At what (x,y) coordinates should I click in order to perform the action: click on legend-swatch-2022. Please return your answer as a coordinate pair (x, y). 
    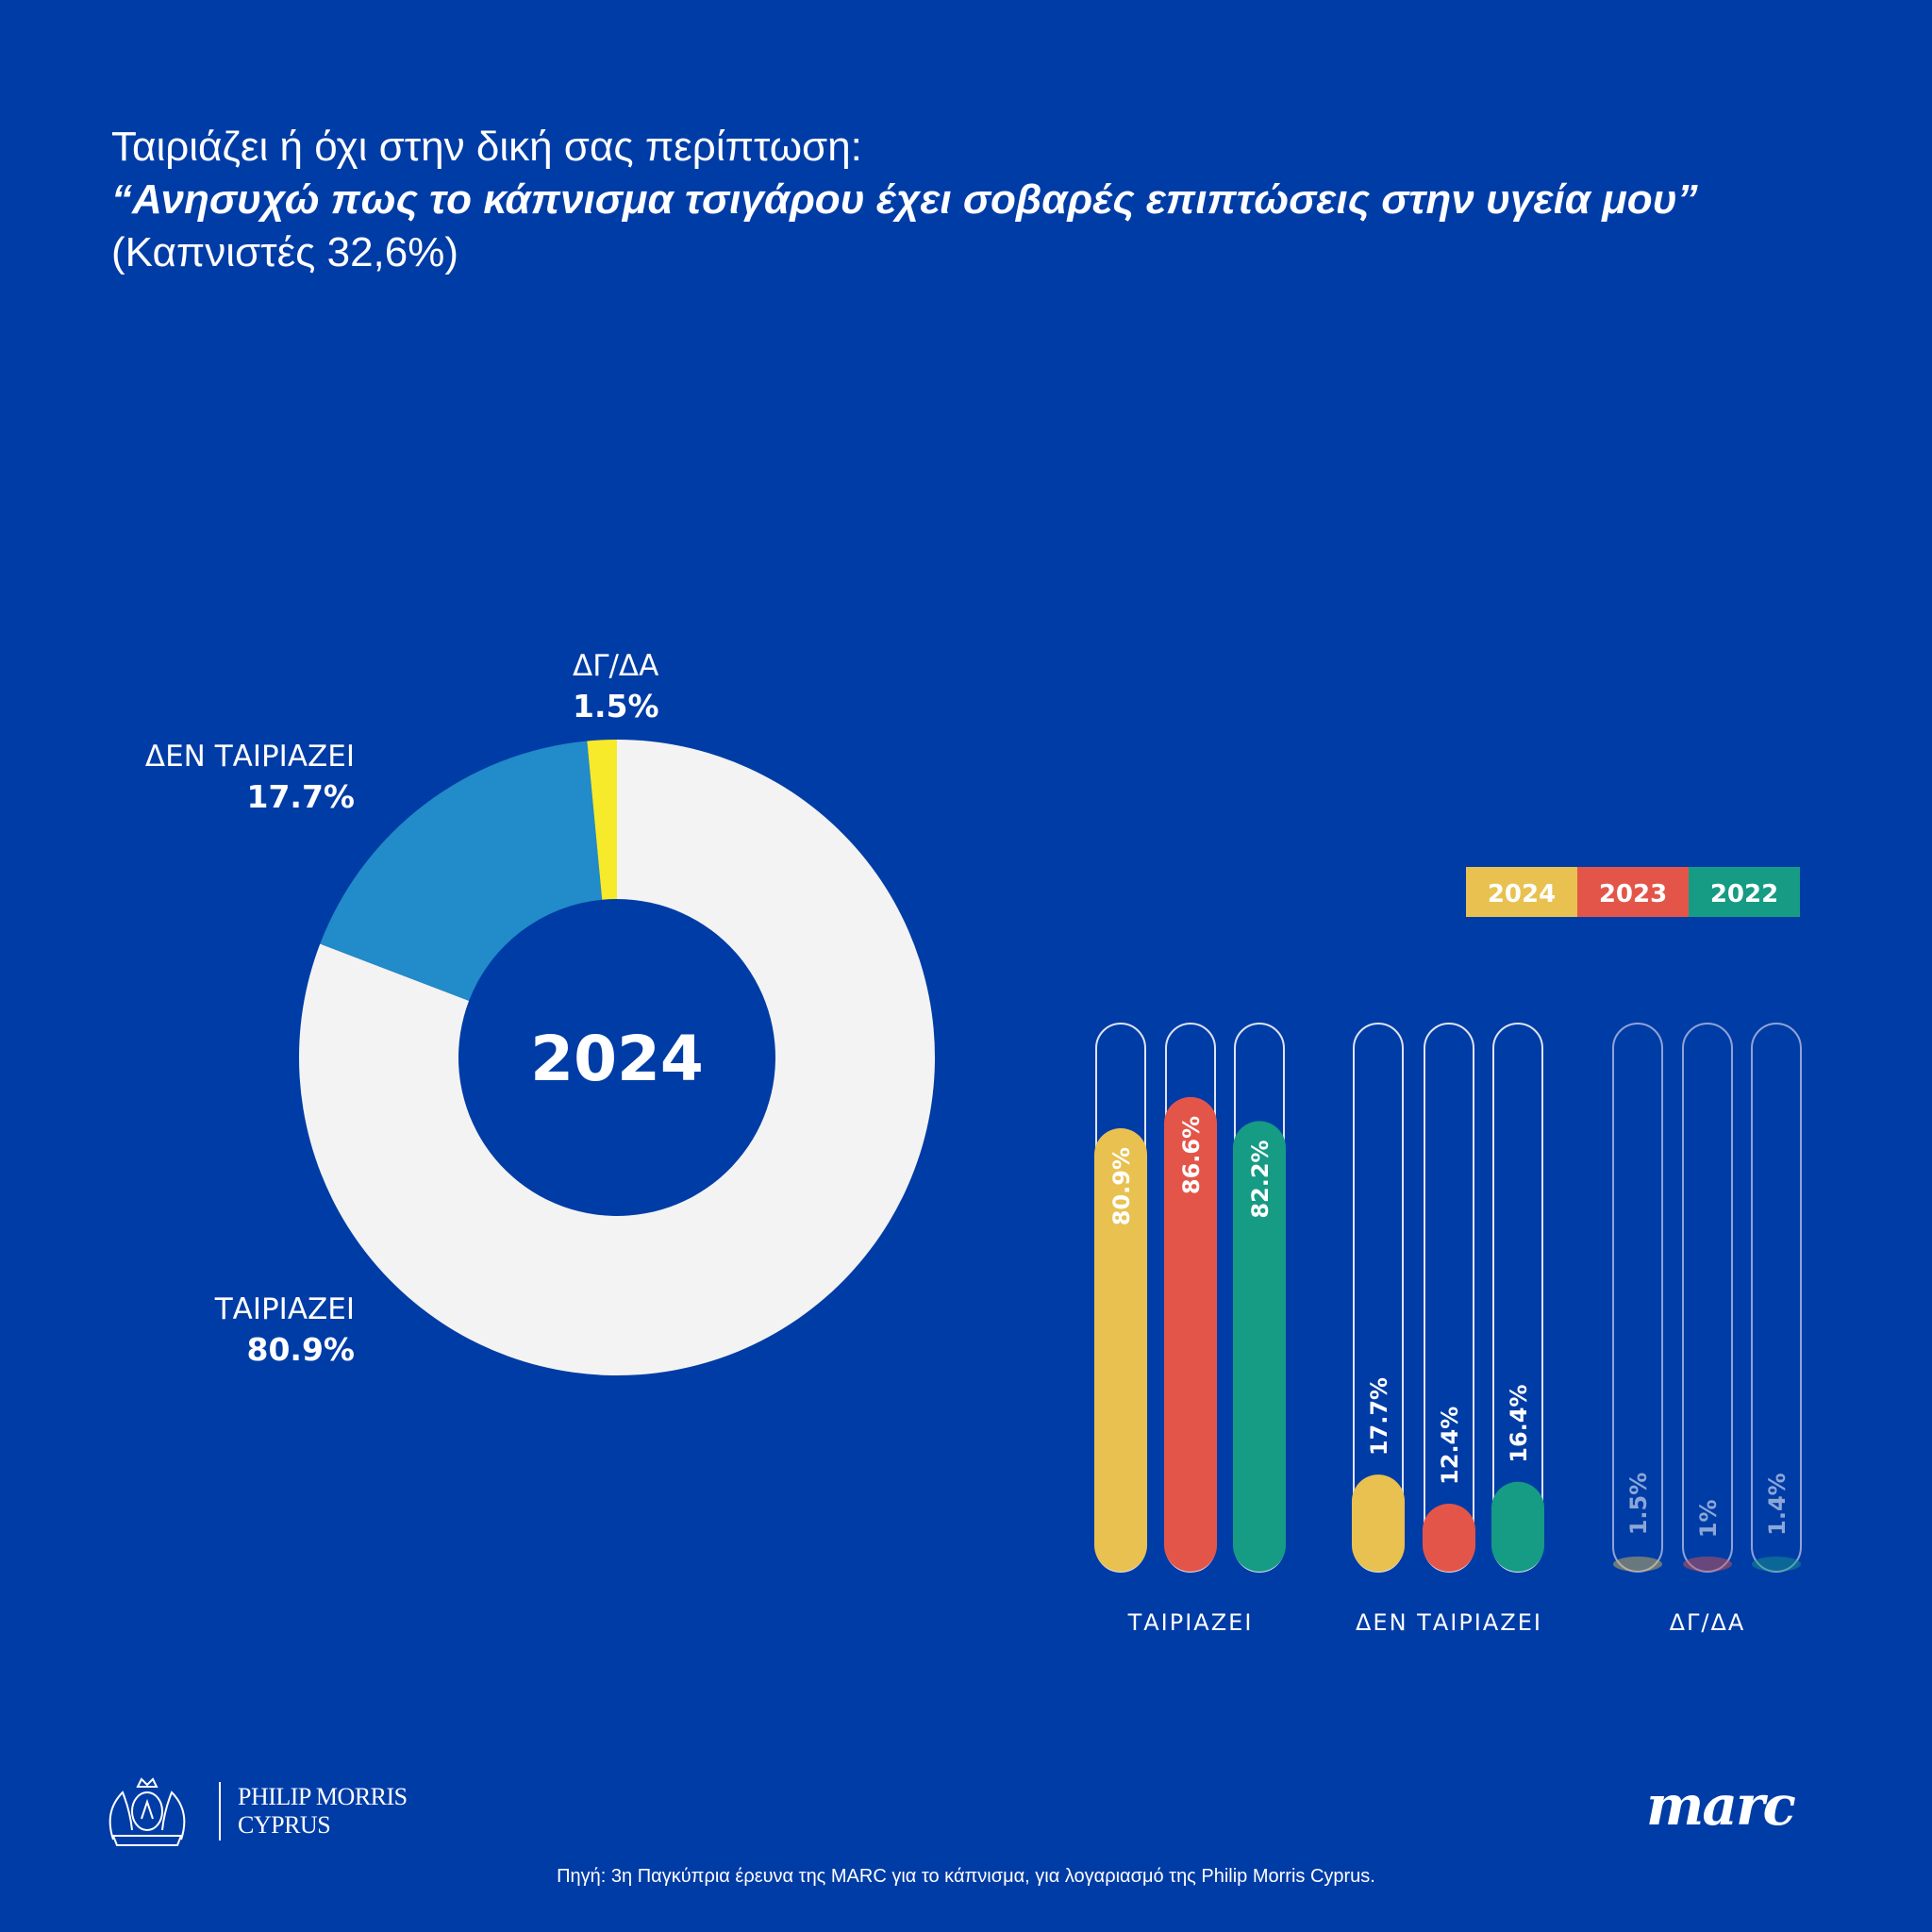
    Looking at the image, I should click on (1745, 892).